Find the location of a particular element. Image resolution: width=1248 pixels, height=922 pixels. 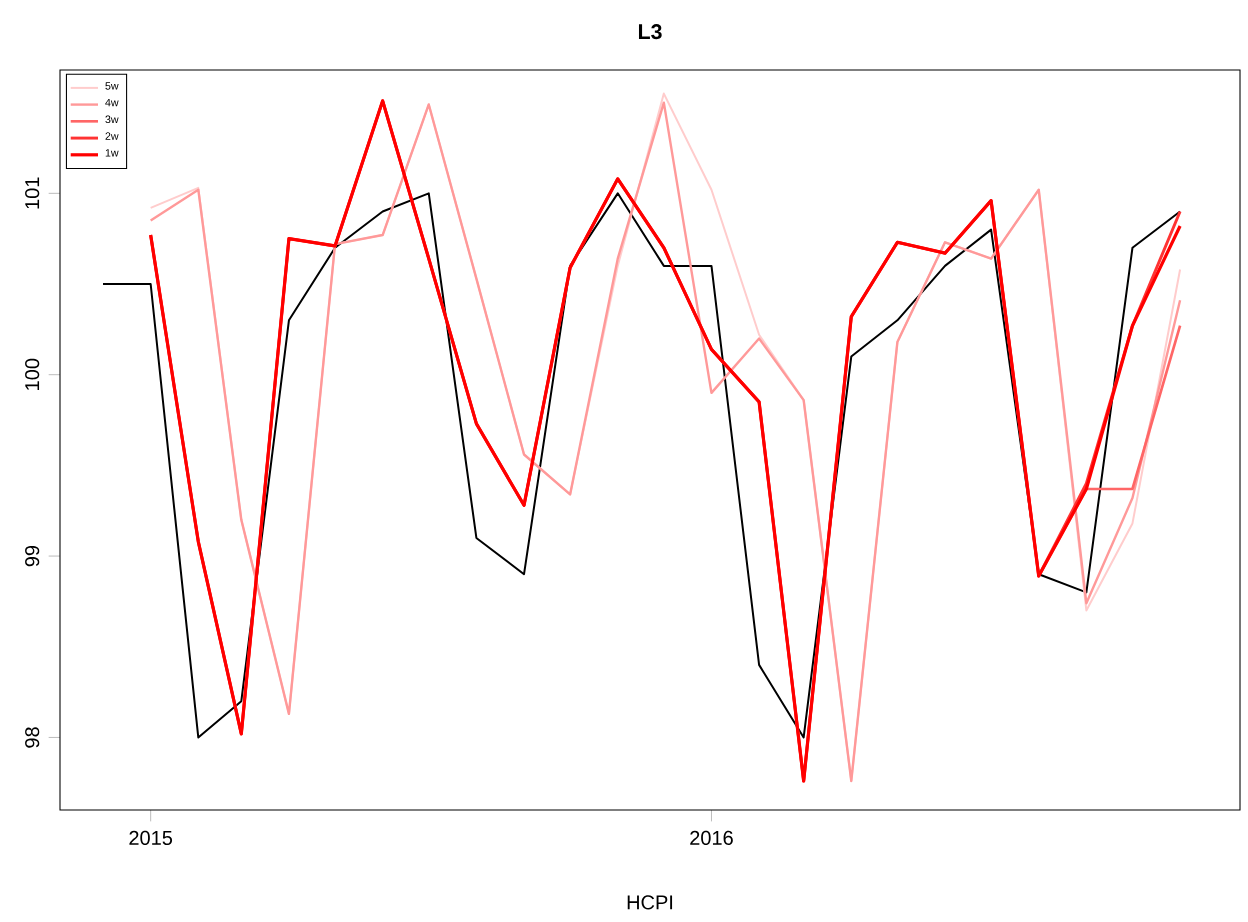

chart-title: L3 is located at coordinates (650, 32).